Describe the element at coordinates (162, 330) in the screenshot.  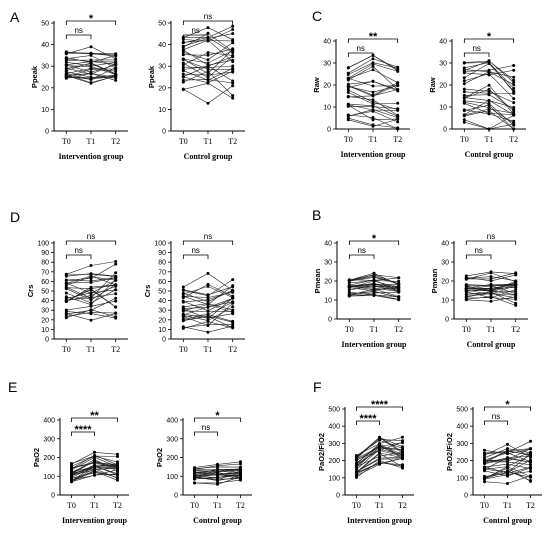
I see `y-tick-label: 10` at that location.